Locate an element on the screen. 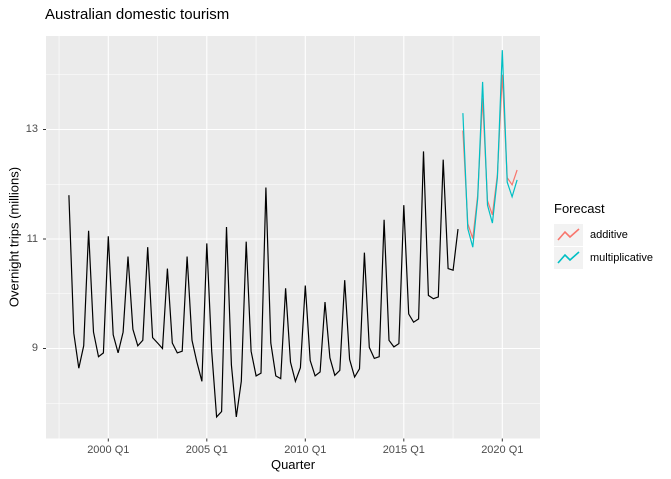 The height and width of the screenshot is (479, 671). legend-item-additive: additive is located at coordinates (603, 235).